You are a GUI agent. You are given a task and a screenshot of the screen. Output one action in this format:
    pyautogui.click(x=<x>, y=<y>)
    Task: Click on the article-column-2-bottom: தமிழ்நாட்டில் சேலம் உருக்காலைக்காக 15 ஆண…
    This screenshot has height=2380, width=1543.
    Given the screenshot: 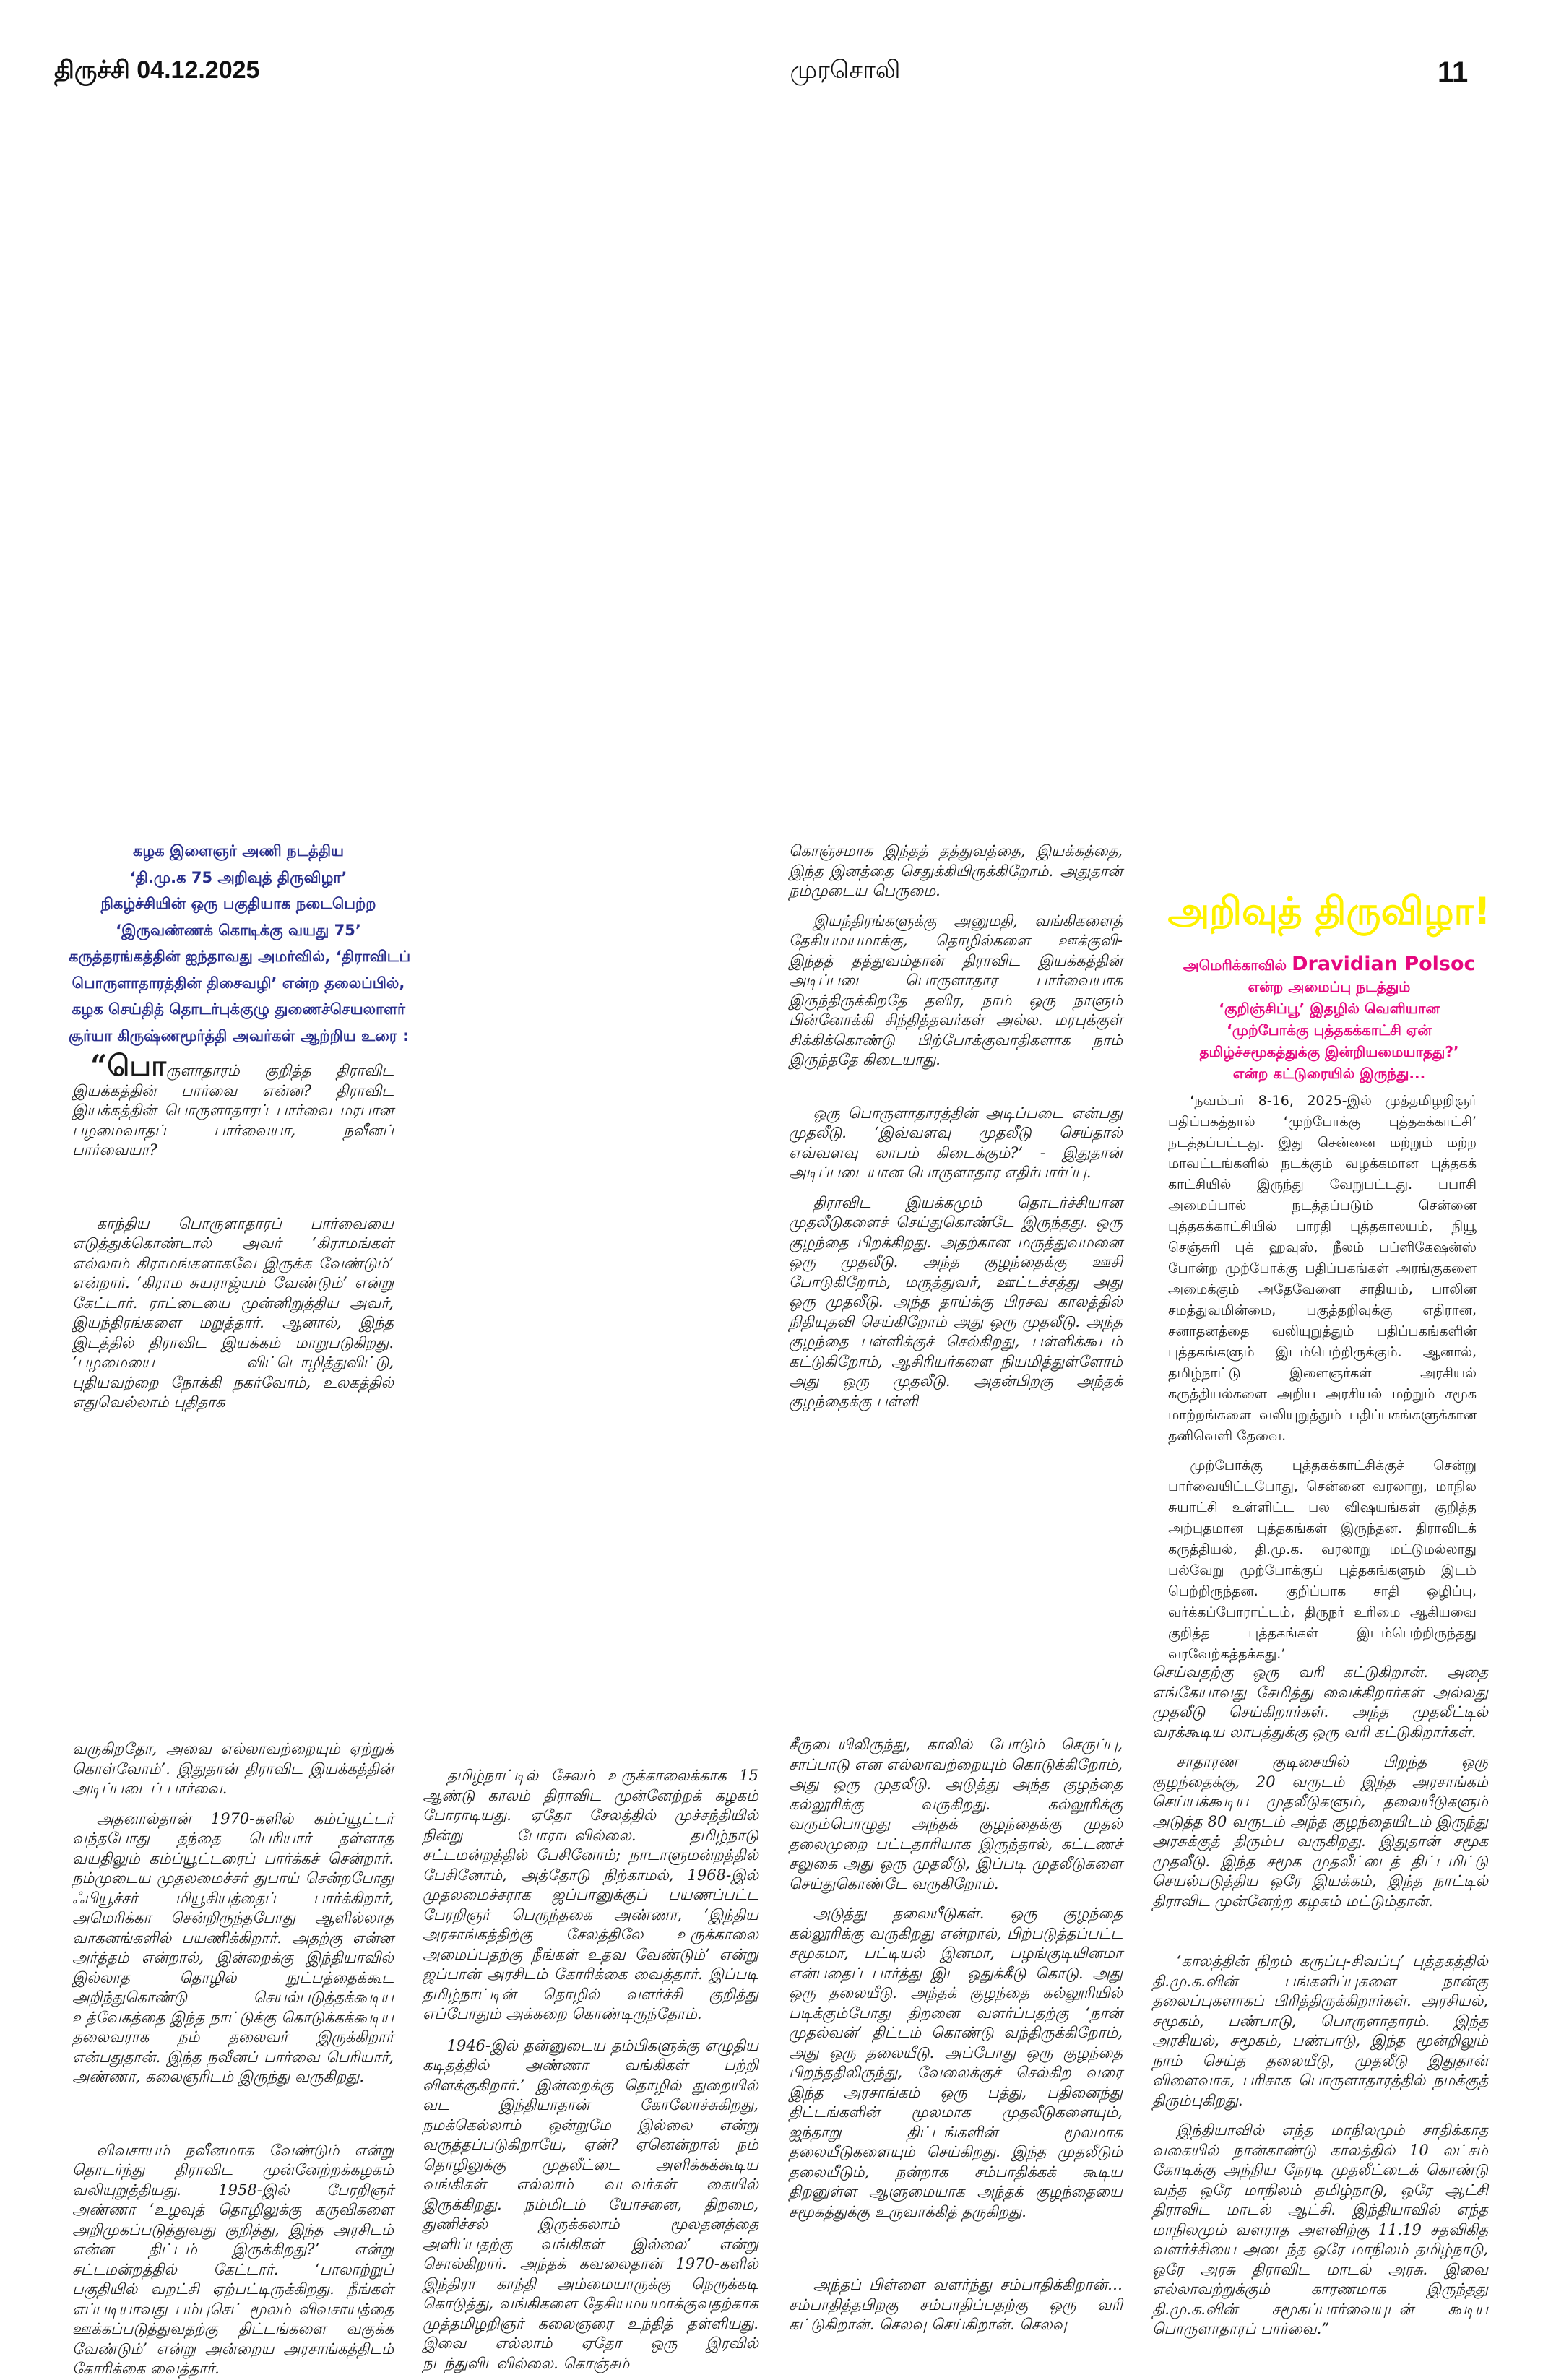 What is the action you would take?
    pyautogui.click(x=590, y=2069)
    